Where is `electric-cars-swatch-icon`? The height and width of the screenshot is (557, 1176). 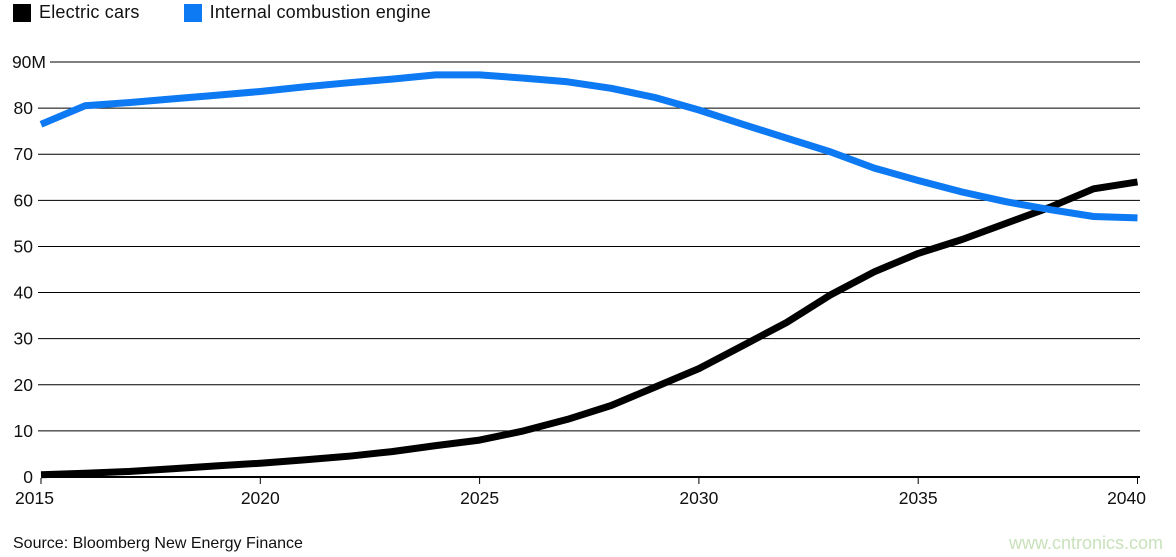 electric-cars-swatch-icon is located at coordinates (22, 12).